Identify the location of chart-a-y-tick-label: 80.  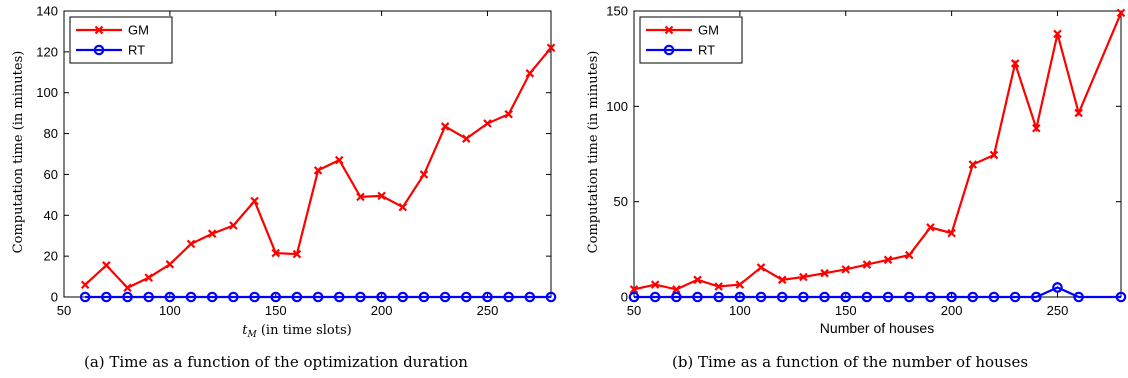
(51, 133).